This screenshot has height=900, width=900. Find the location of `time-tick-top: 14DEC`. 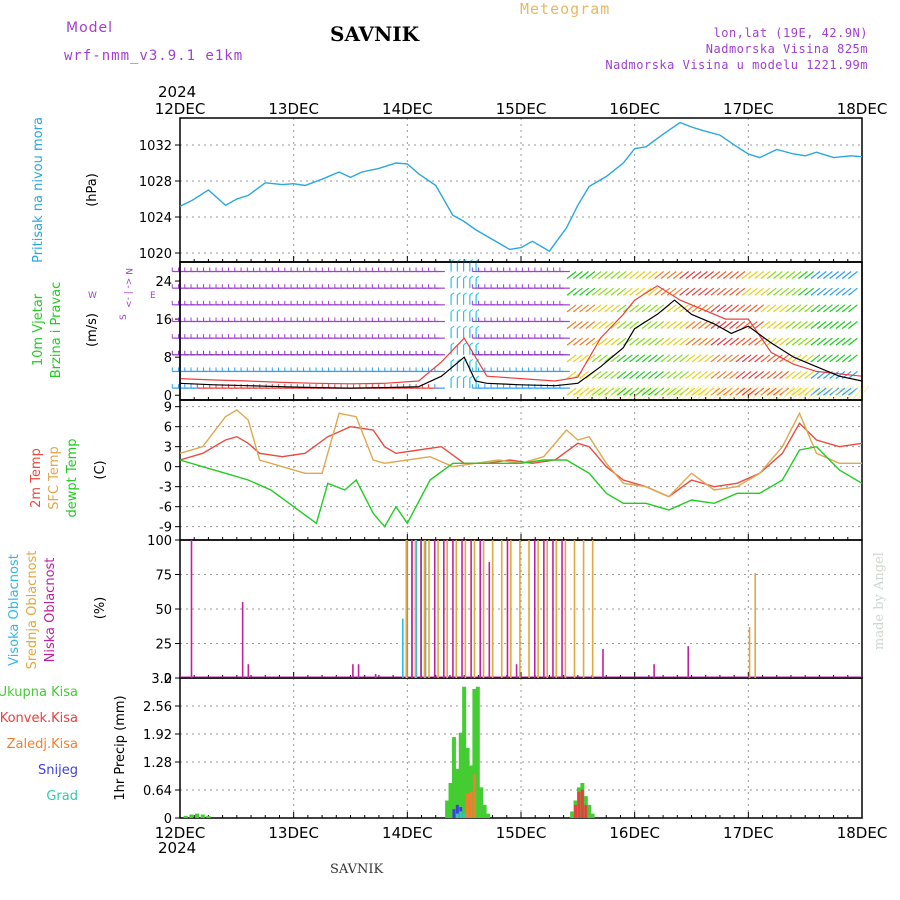

time-tick-top: 14DEC is located at coordinates (407, 109).